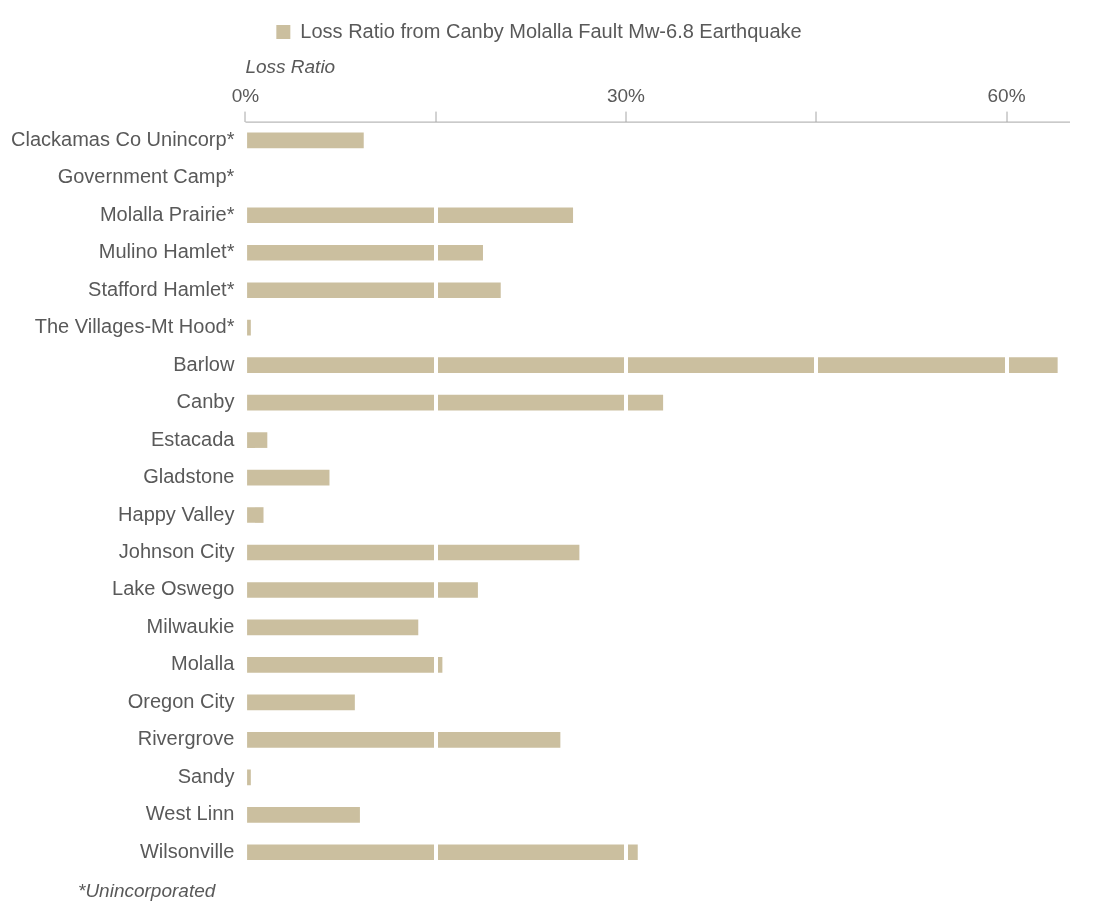 Image resolution: width=1098 pixels, height=913 pixels. I want to click on x-tick-label: 30%, so click(626, 96).